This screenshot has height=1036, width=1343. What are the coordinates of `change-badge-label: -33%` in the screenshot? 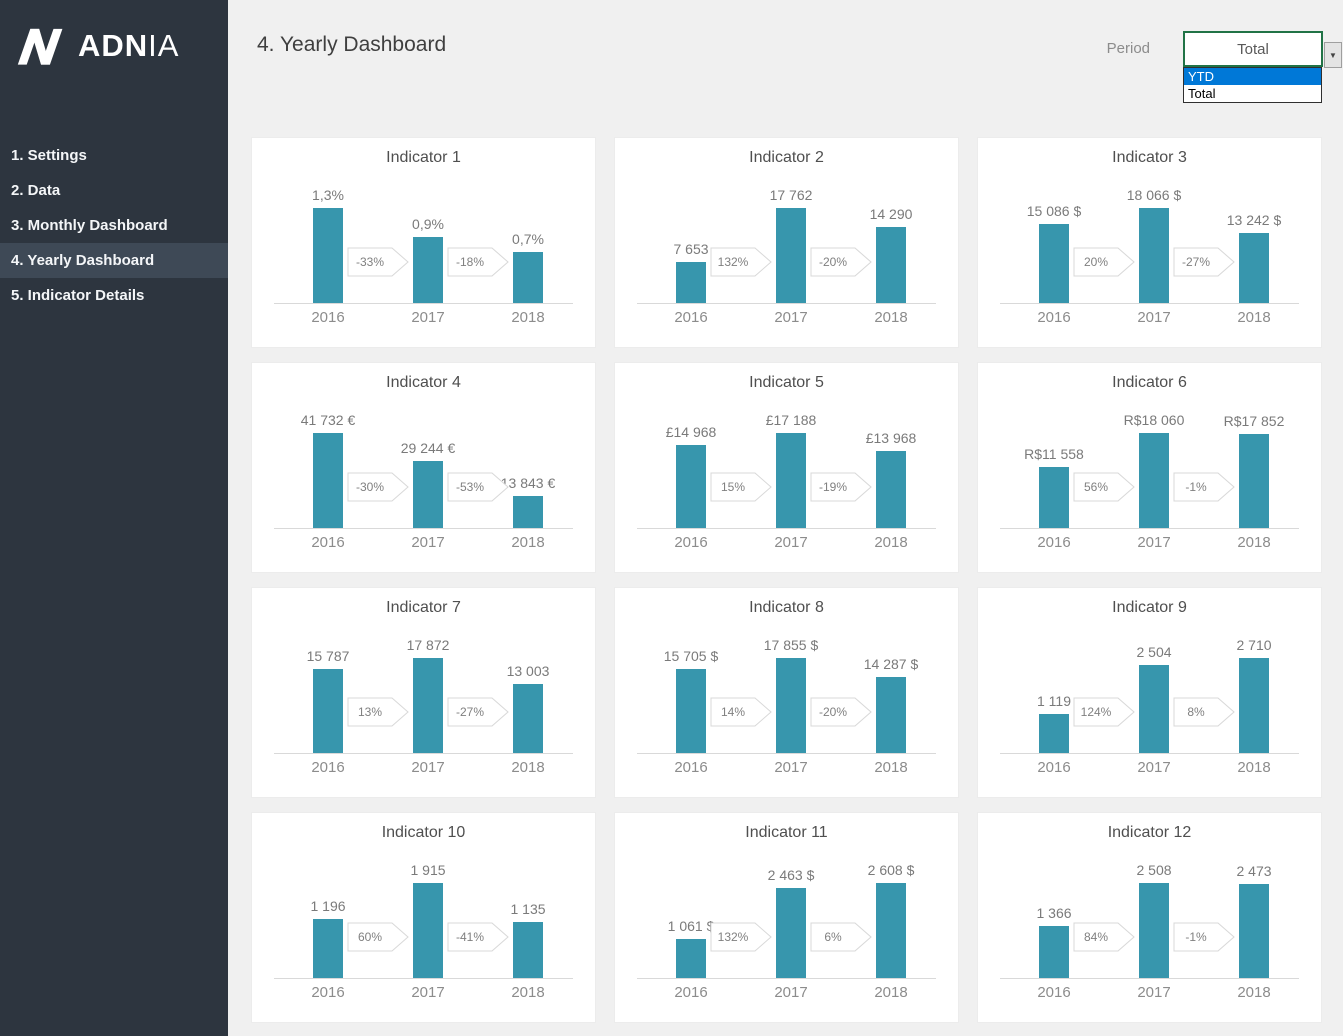 It's located at (369, 262).